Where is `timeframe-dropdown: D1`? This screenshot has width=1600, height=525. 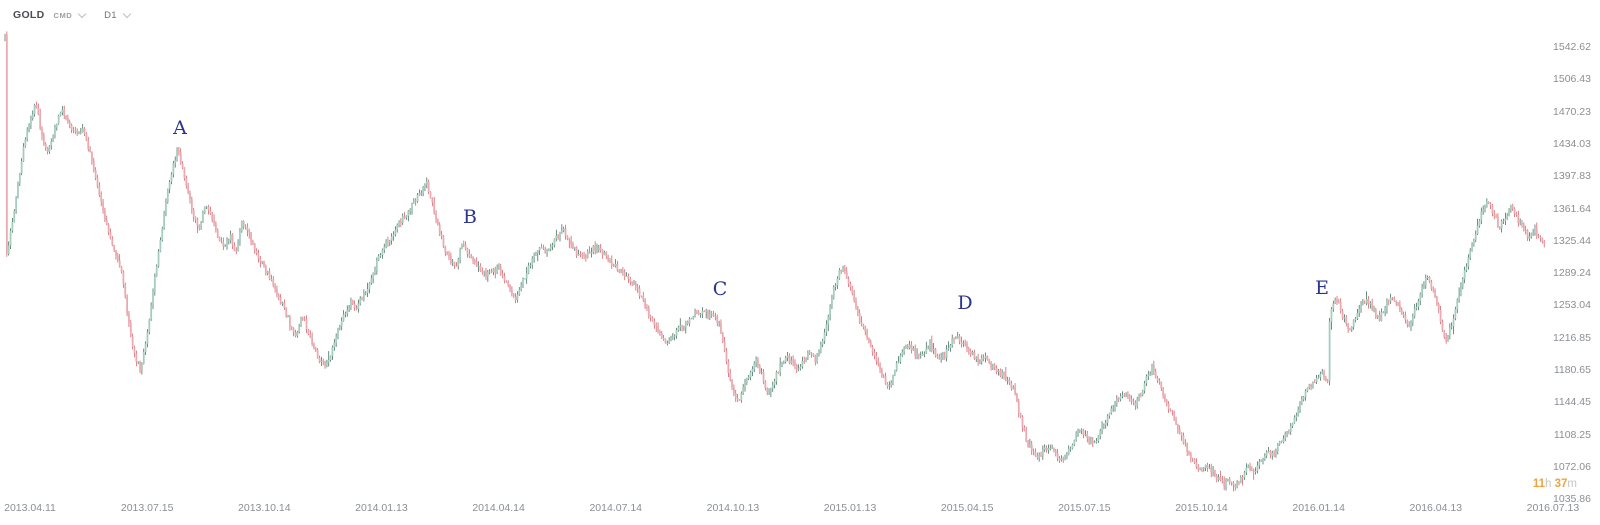 timeframe-dropdown: D1 is located at coordinates (110, 15).